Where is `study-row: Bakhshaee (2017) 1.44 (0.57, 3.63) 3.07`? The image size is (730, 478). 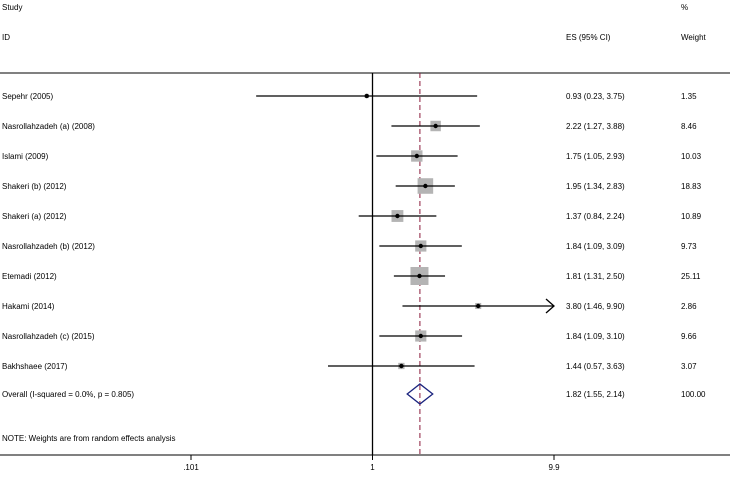 study-row: Bakhshaee (2017) 1.44 (0.57, 3.63) 3.07 is located at coordinates (349, 366).